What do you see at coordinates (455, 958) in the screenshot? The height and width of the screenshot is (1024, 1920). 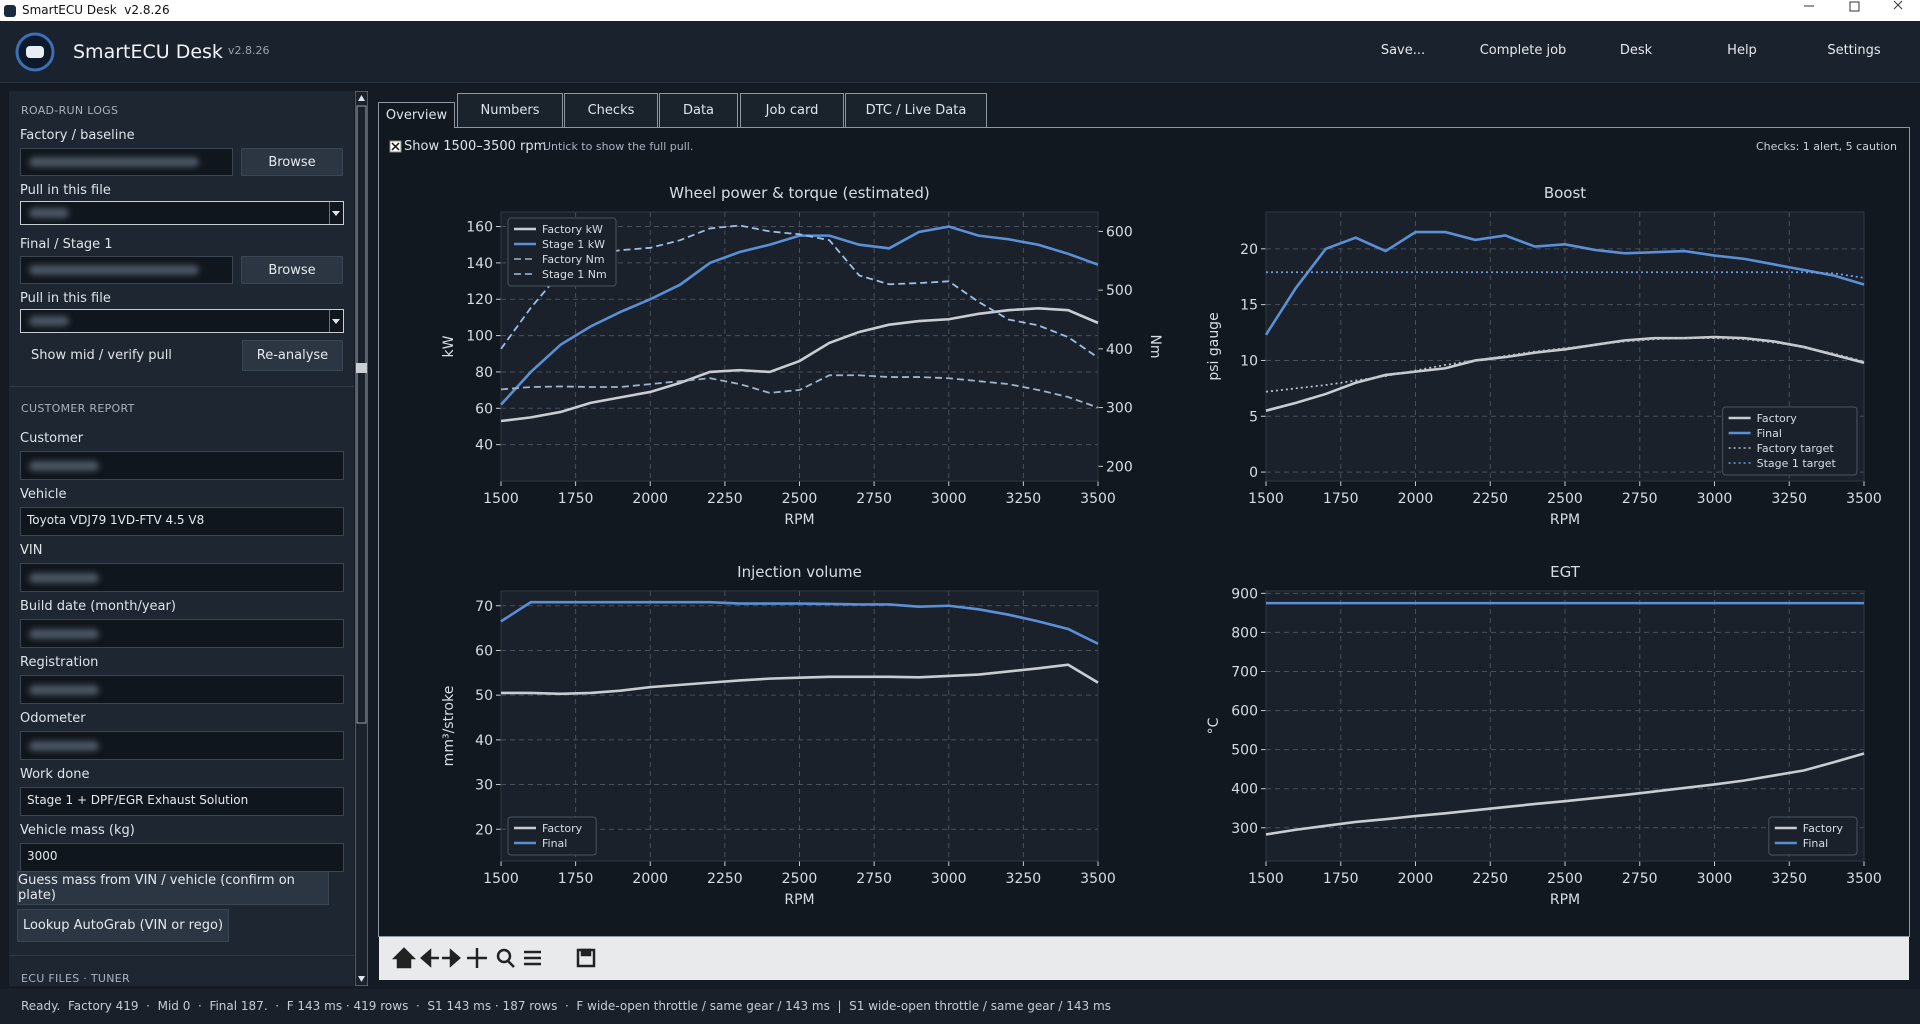 I see `forward-icon` at bounding box center [455, 958].